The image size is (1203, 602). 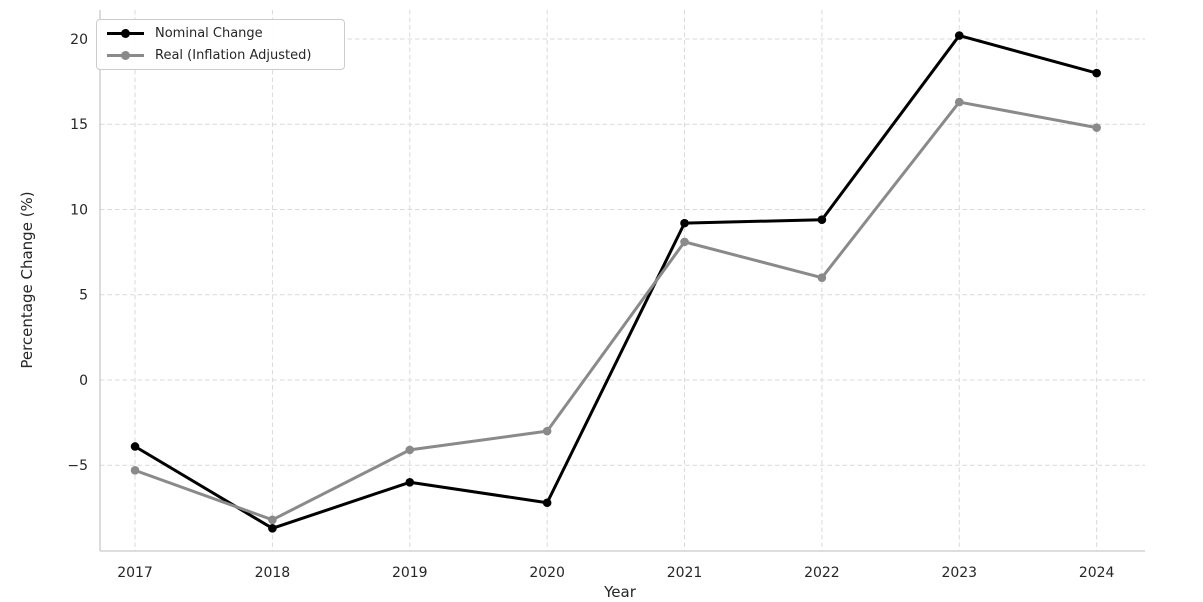 I want to click on real-line-marker-icon, so click(x=125, y=56).